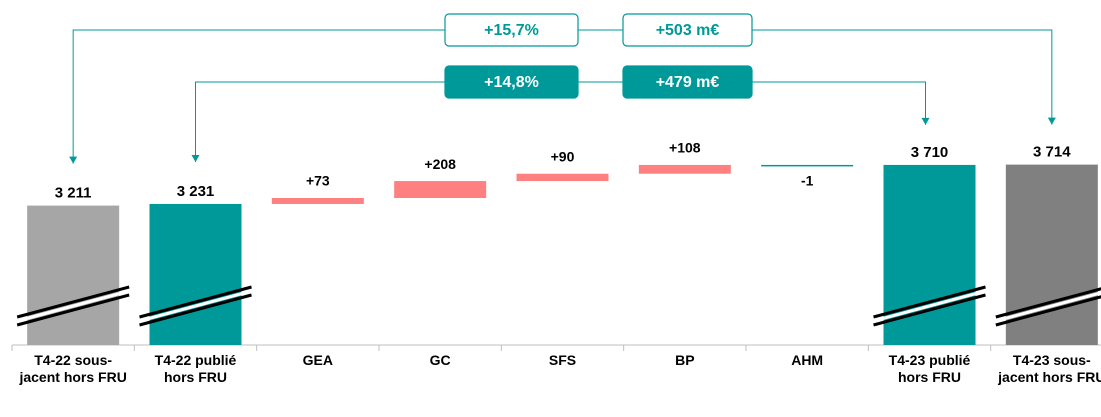  I want to click on annotation-text: +503 m€, so click(688, 30).